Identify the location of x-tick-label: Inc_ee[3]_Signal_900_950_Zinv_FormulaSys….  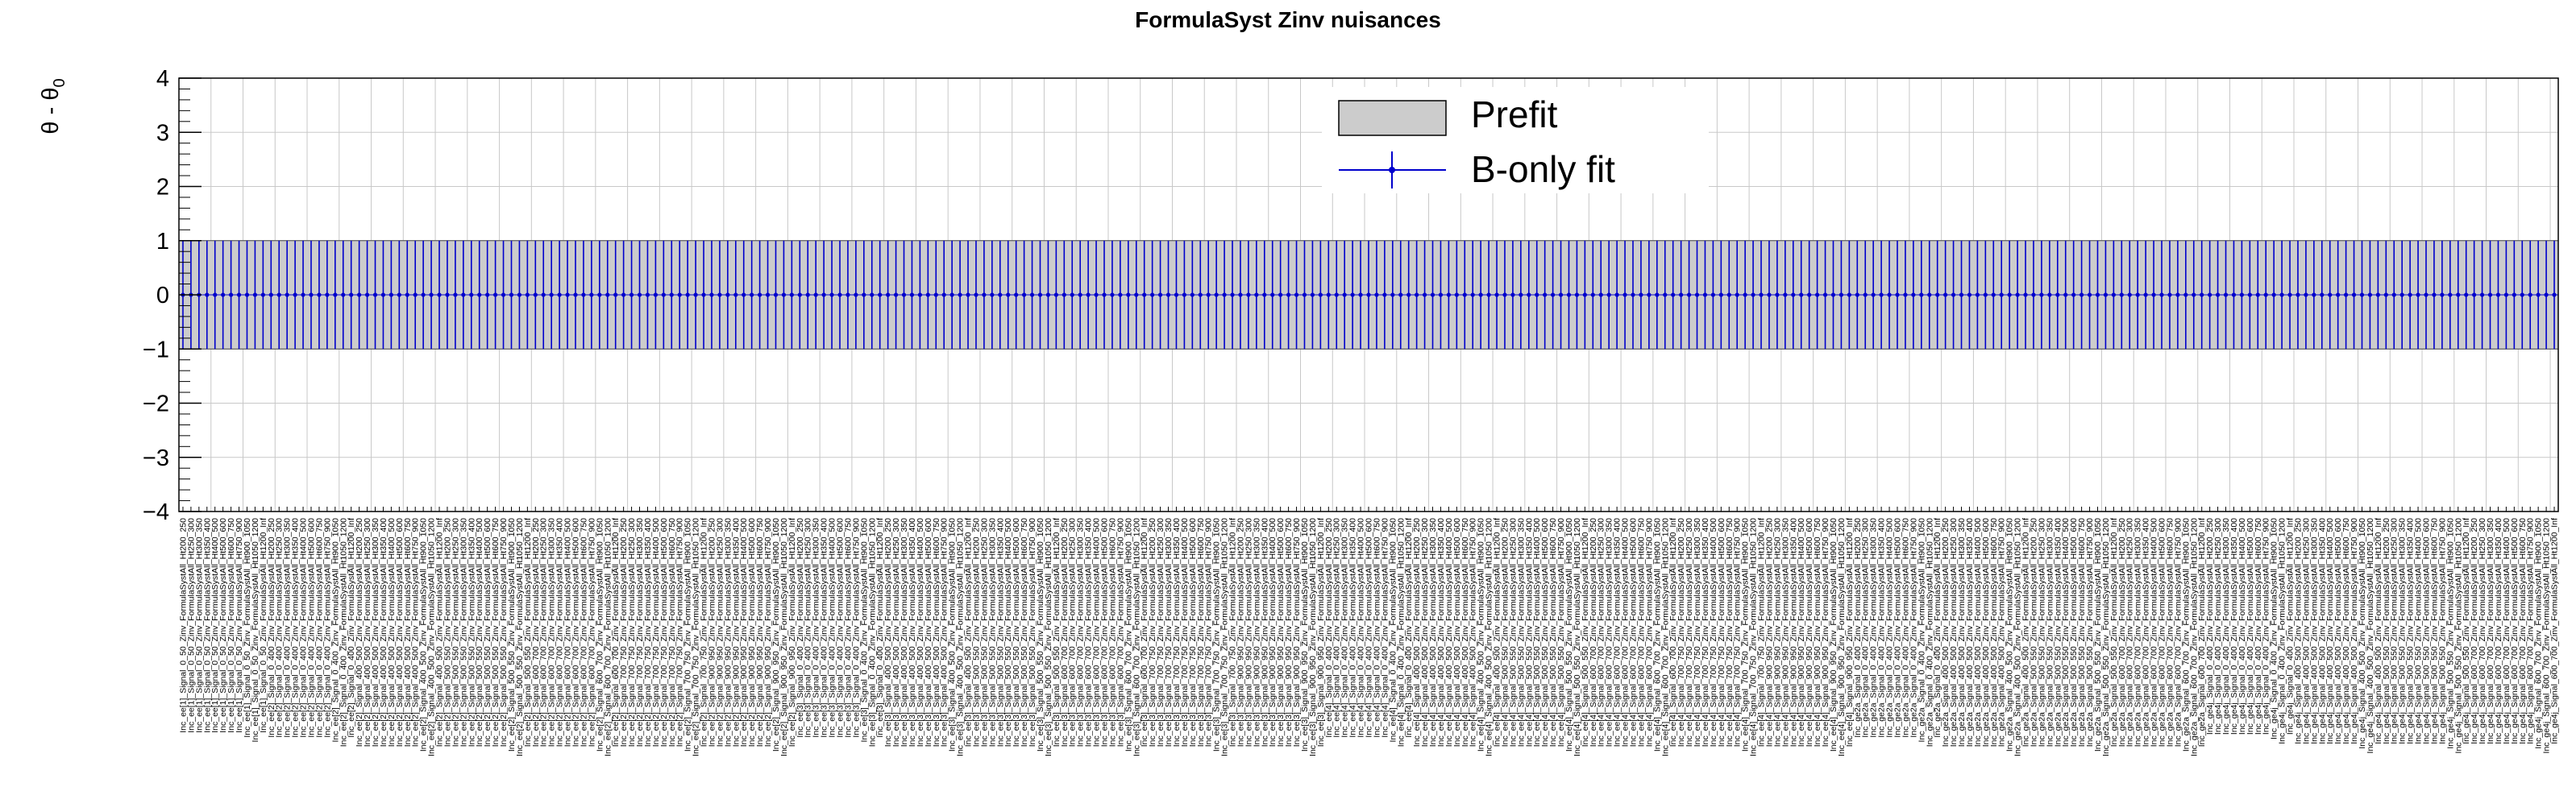
(1305, 635).